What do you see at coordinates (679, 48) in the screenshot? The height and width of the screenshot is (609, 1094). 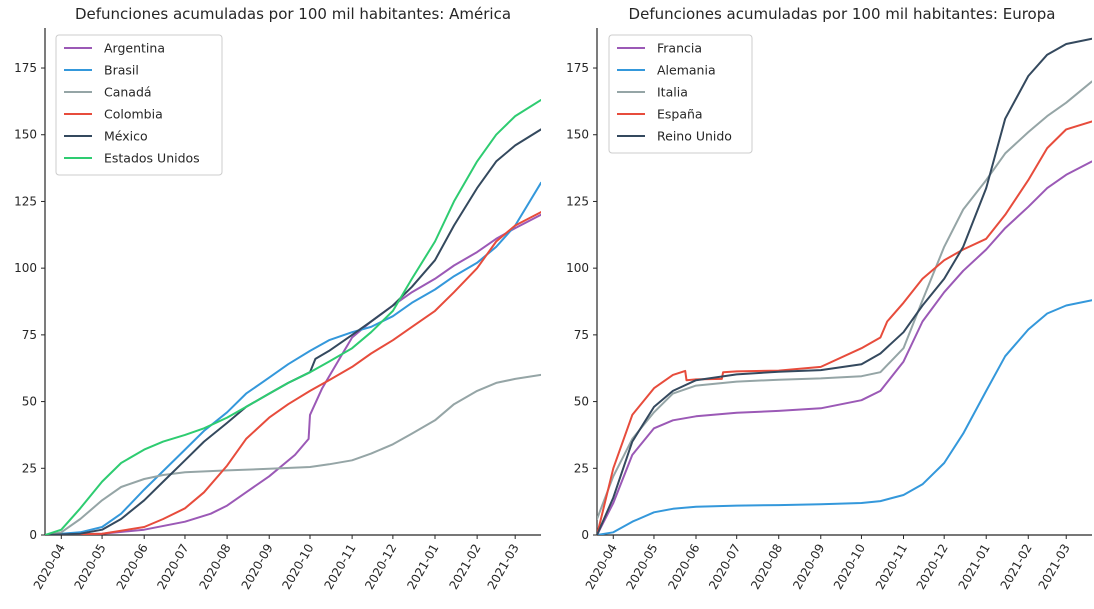 I see `legend-label: Francia` at bounding box center [679, 48].